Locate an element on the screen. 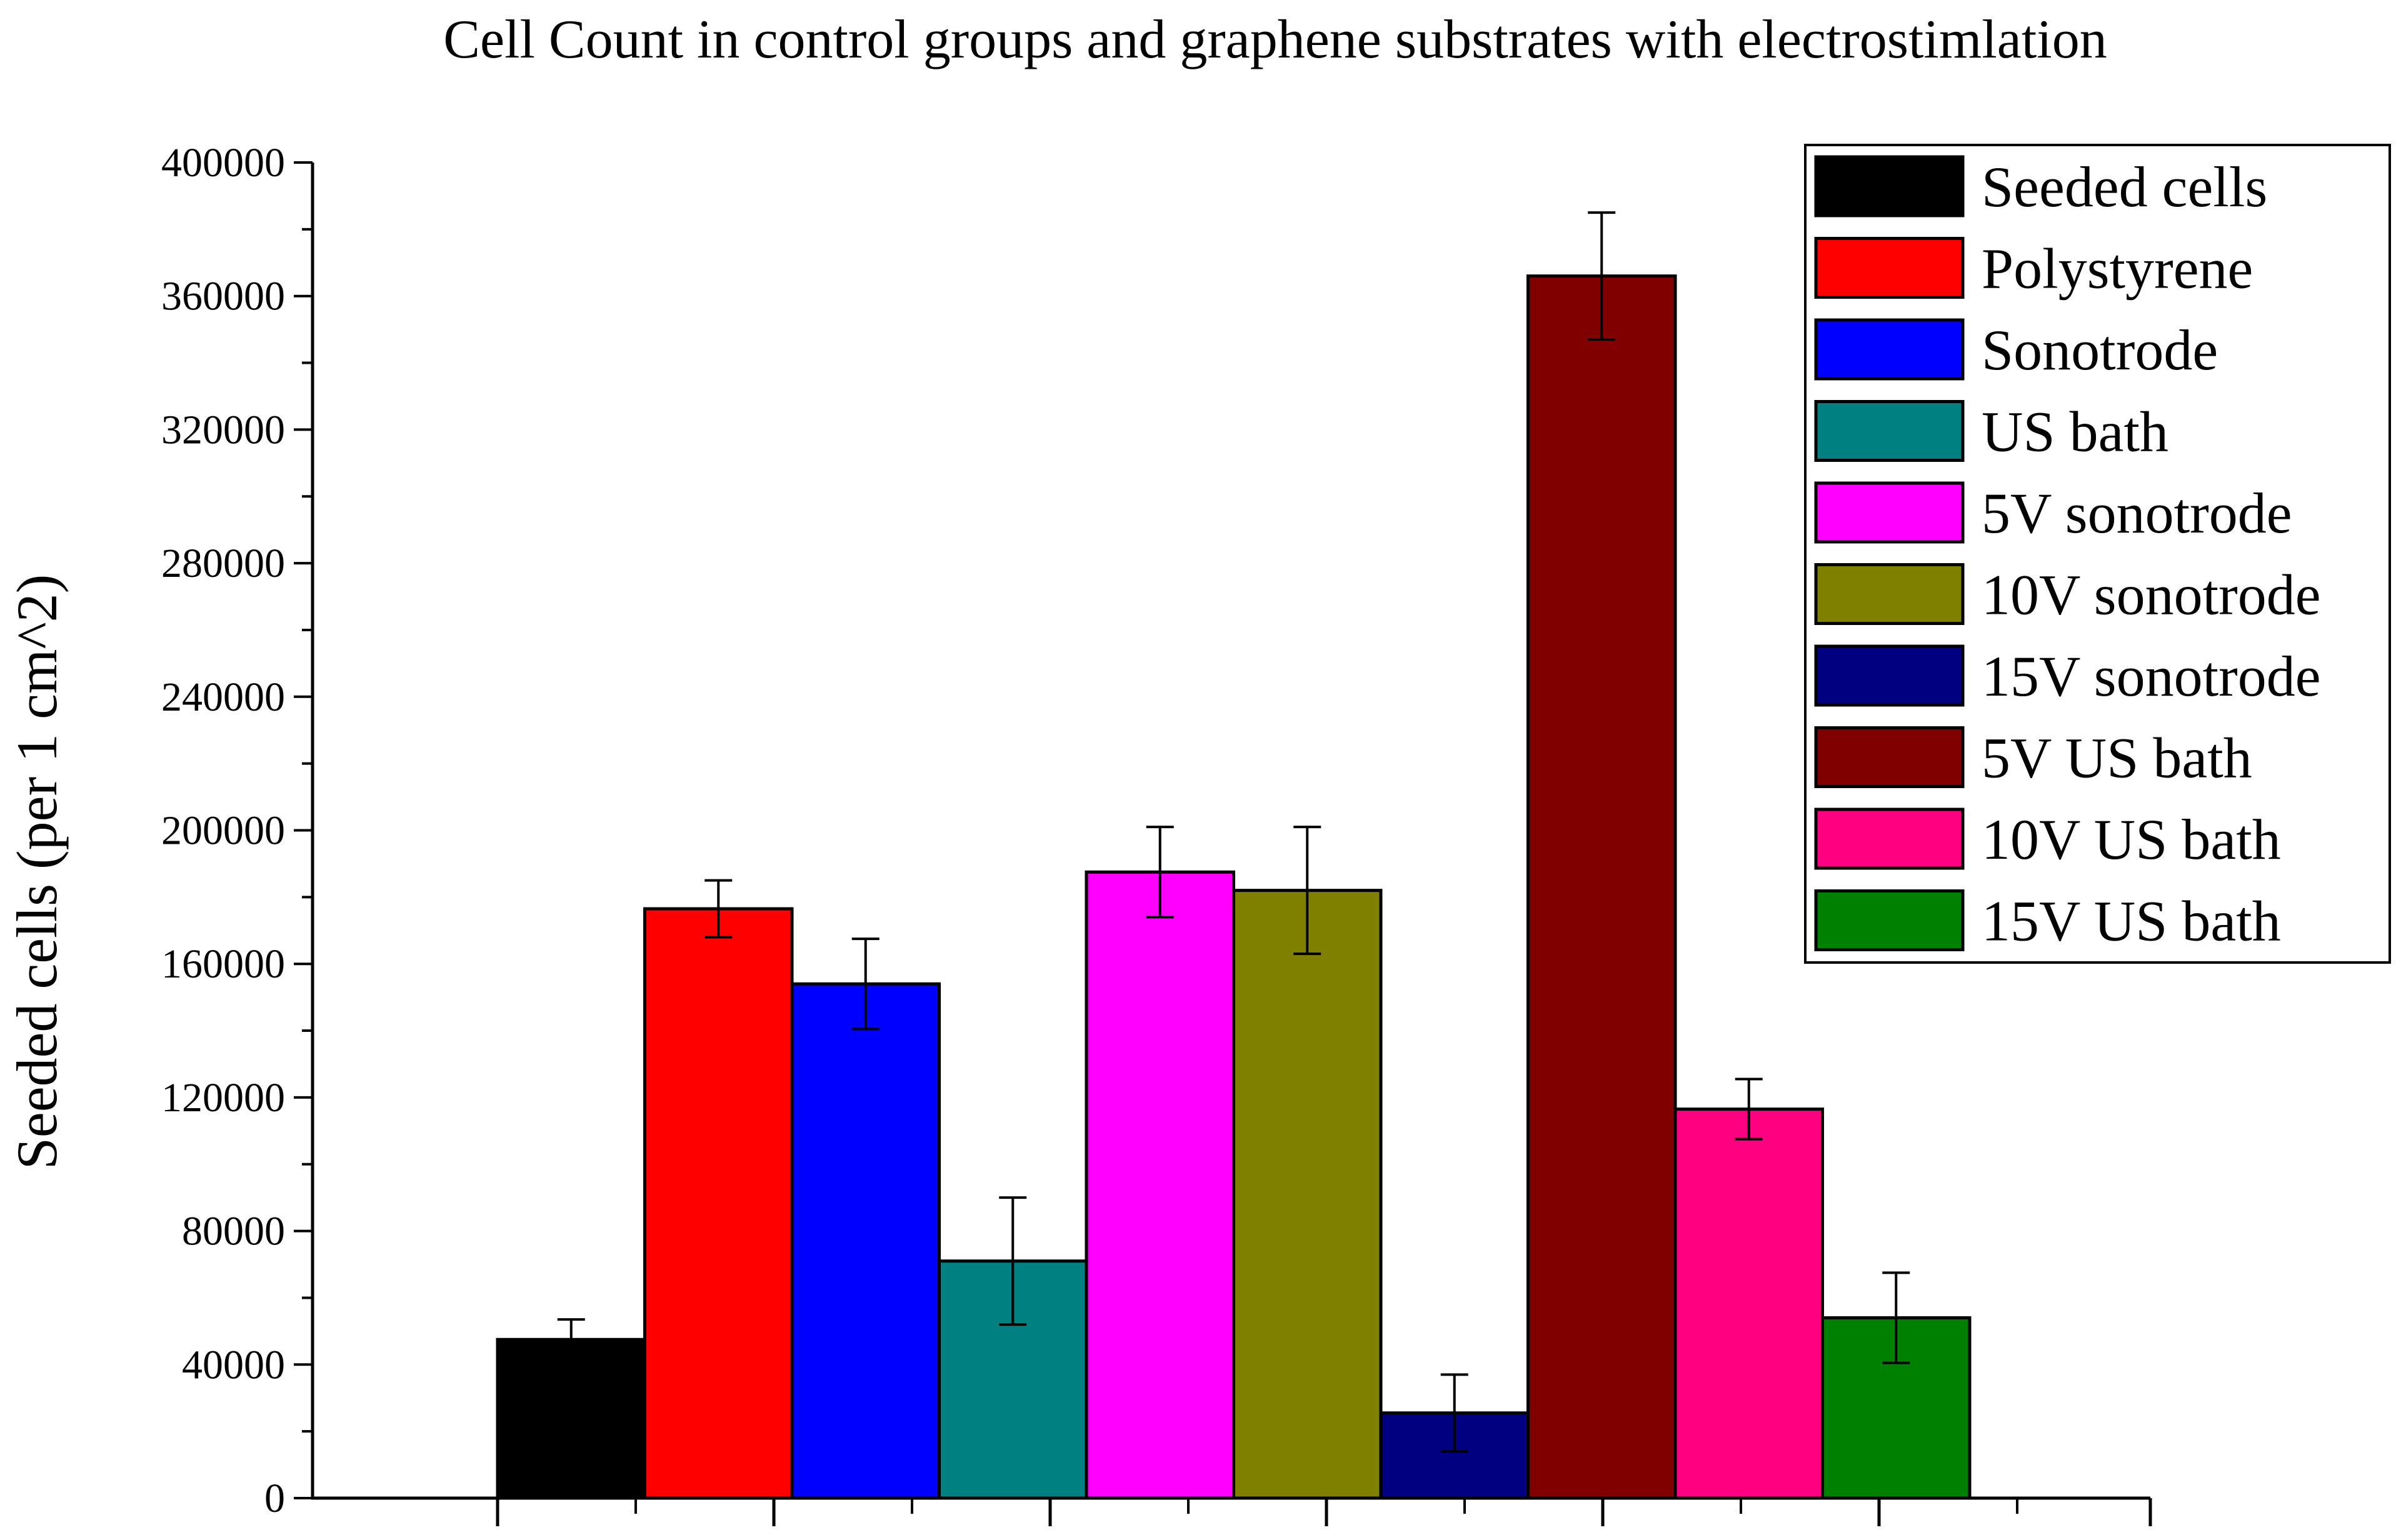 This screenshot has width=2406, height=1540. y-tick-label: 160000 is located at coordinates (223, 964).